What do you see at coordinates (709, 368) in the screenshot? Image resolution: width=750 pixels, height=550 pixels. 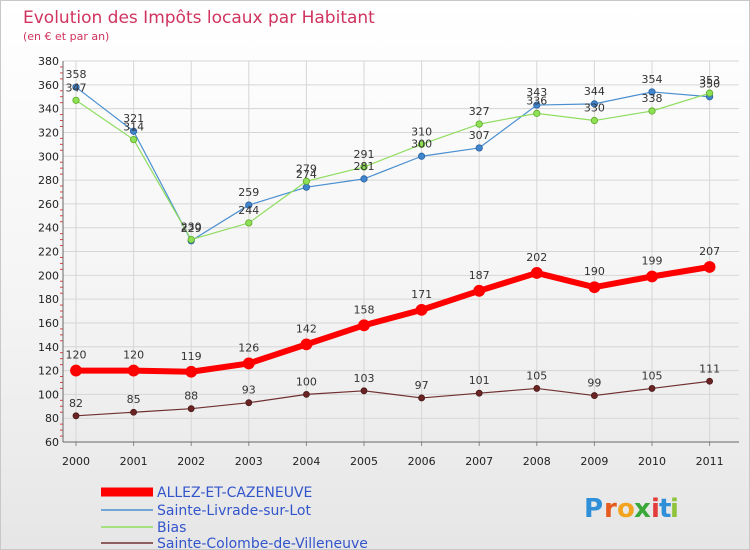 I see `data-label: 111` at bounding box center [709, 368].